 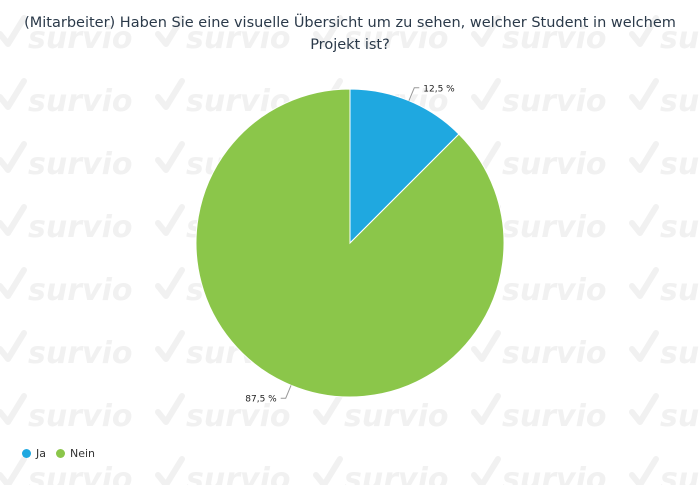 What do you see at coordinates (83, 453) in the screenshot?
I see `legend-label-nein: Nein` at bounding box center [83, 453].